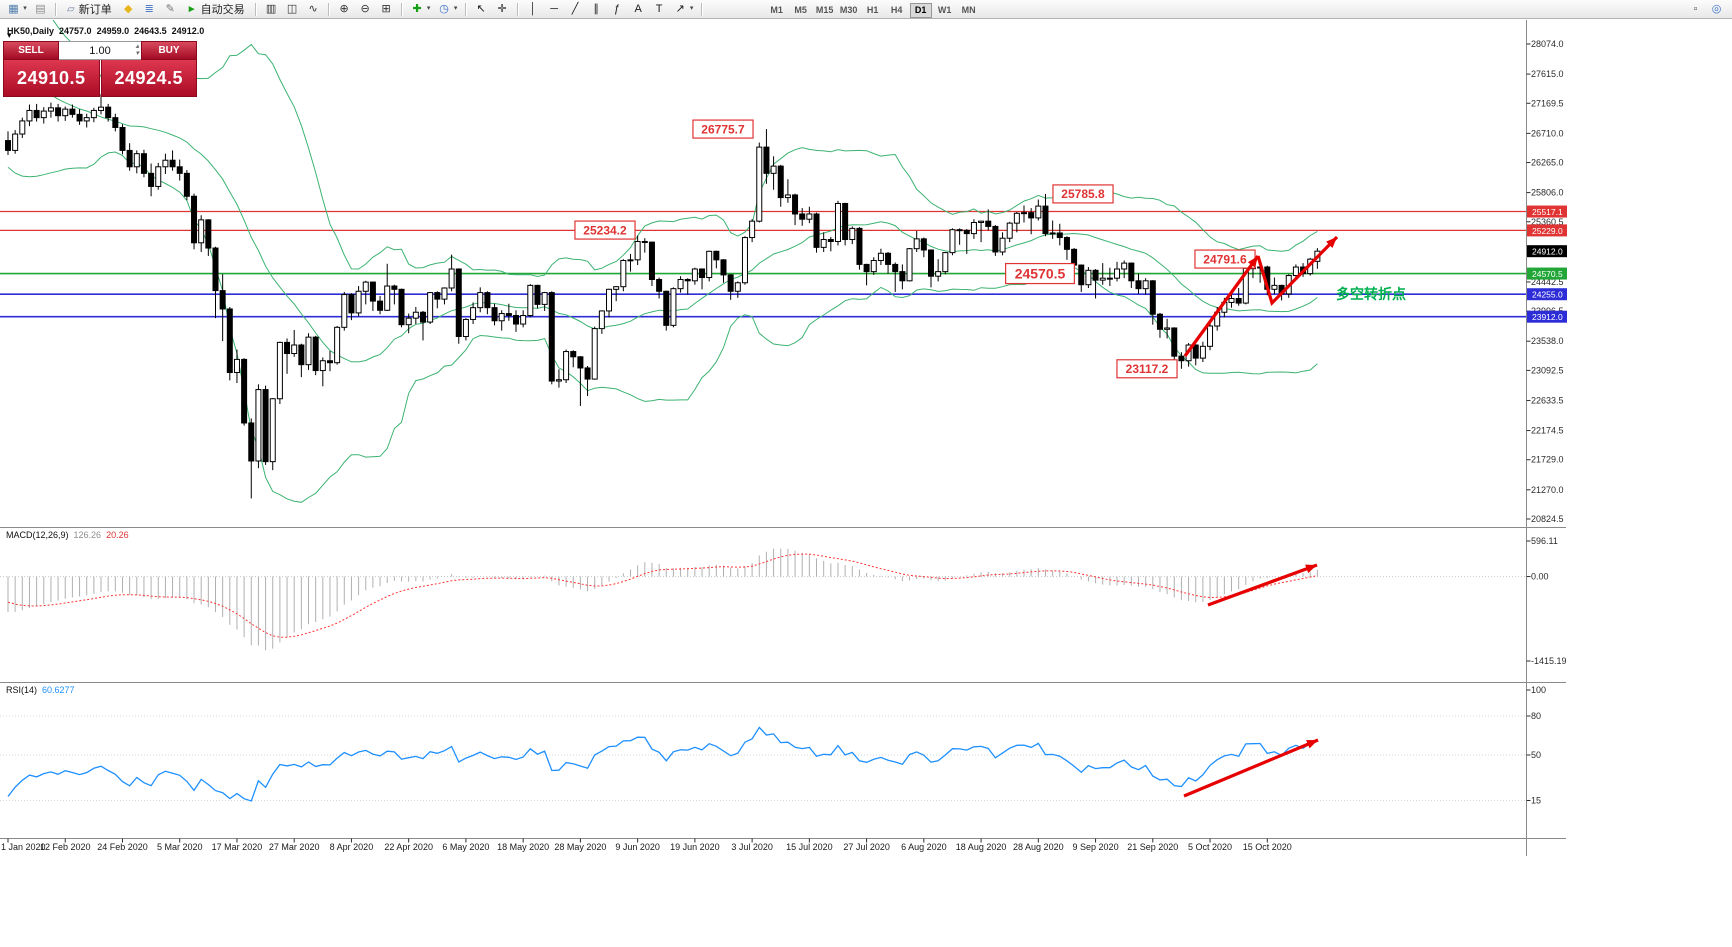 The width and height of the screenshot is (1732, 947). Describe the element at coordinates (352, 847) in the screenshot. I see `time-axis-label: 8 Apr 2020` at that location.